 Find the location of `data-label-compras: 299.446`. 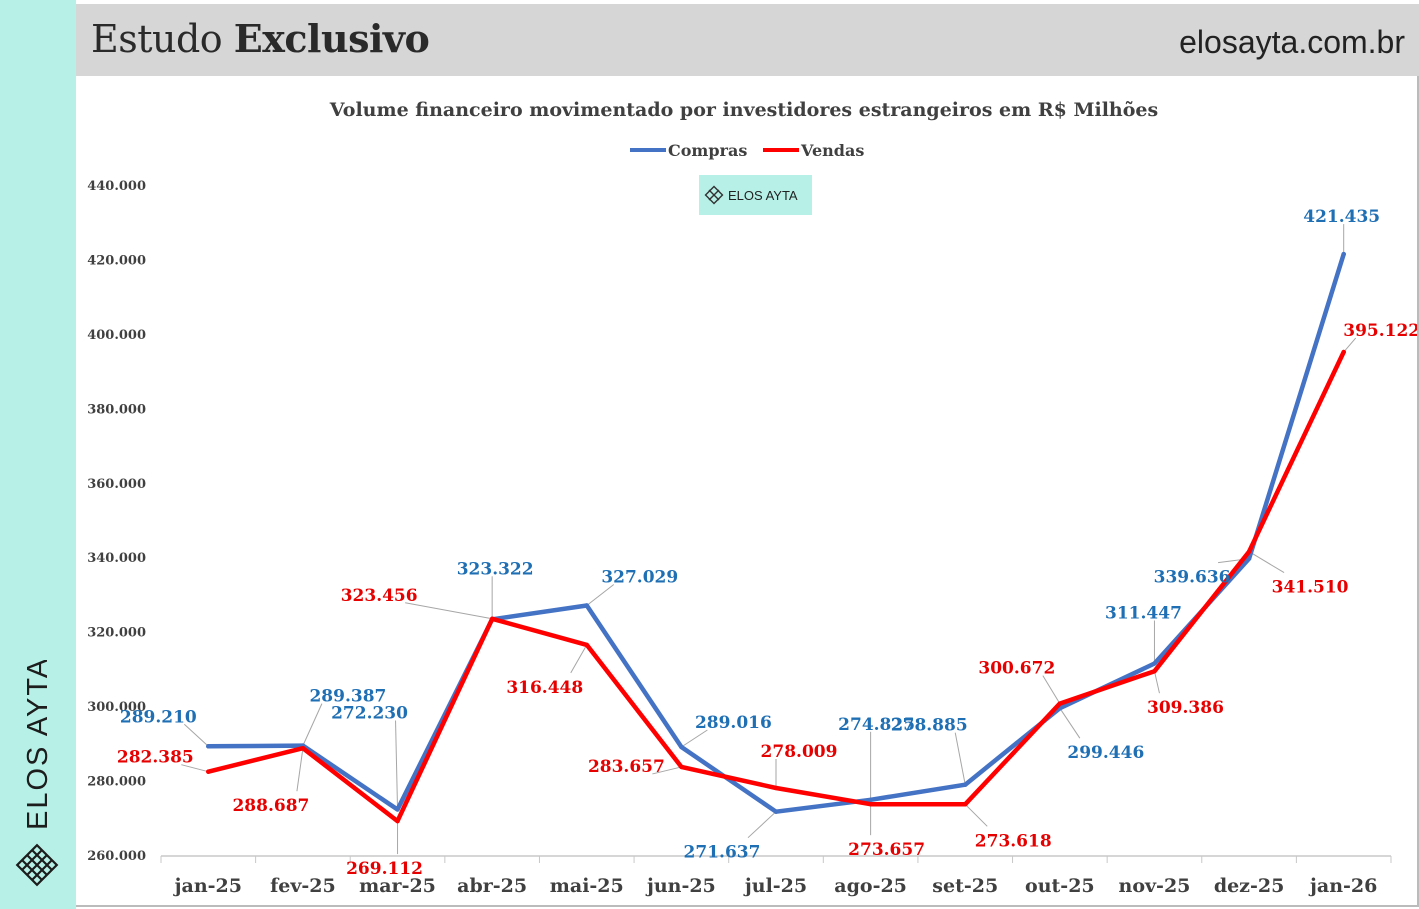

data-label-compras: 299.446 is located at coordinates (1105, 753).